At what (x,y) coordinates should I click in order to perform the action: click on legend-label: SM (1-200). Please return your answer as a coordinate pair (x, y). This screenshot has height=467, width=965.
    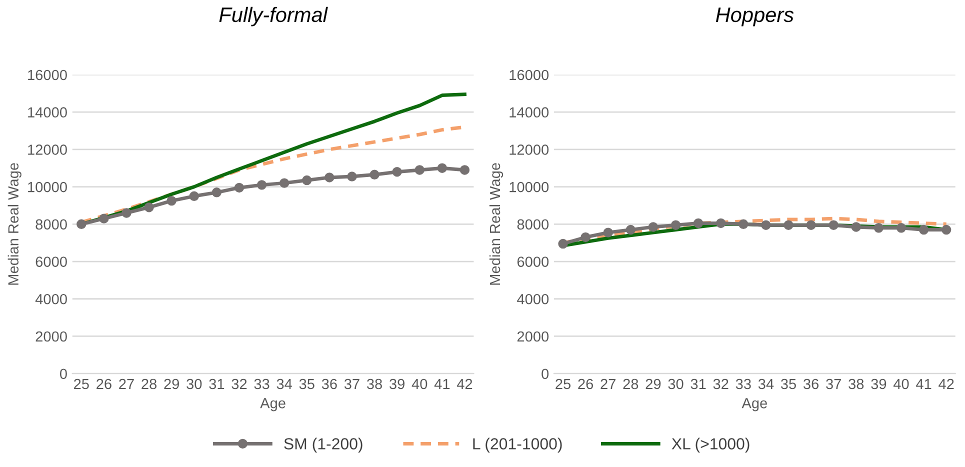
    Looking at the image, I should click on (323, 445).